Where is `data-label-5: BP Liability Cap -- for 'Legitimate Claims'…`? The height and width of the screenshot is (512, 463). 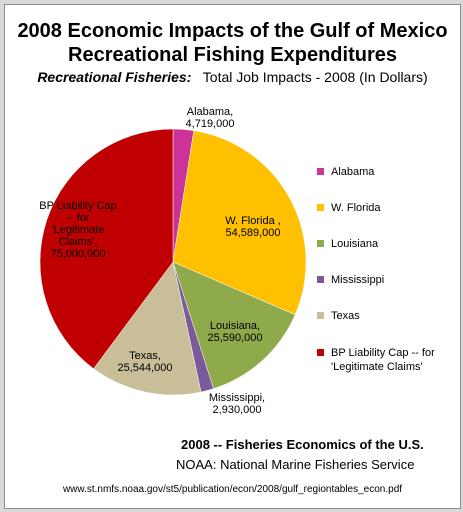 data-label-5: BP Liability Cap -- for 'Legitimate Claims'… is located at coordinates (77, 230).